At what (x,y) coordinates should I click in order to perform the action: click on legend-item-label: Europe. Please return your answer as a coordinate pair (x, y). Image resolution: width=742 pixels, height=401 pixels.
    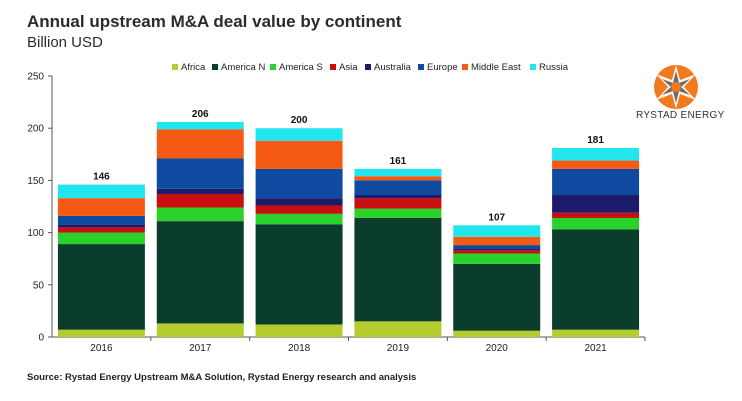
    Looking at the image, I should click on (442, 67).